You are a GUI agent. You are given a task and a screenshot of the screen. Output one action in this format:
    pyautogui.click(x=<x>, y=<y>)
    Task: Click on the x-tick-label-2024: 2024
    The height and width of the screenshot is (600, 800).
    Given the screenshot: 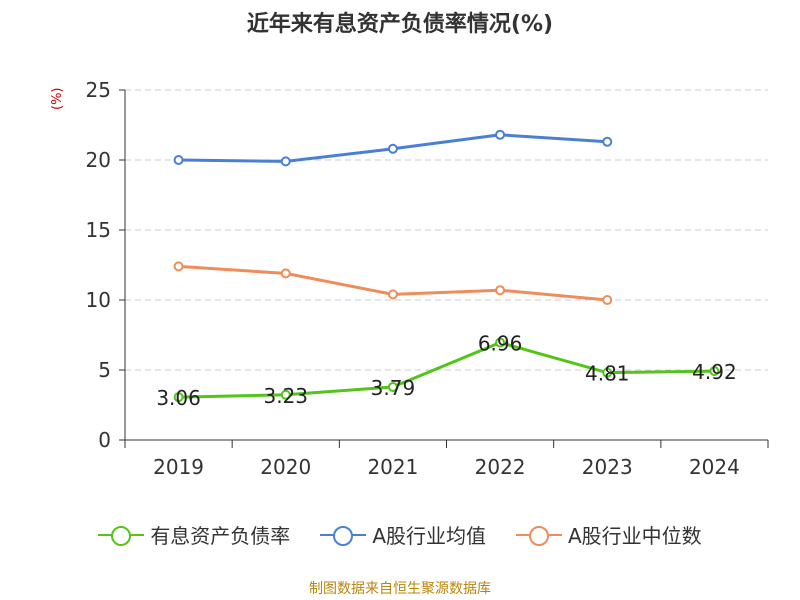 What is the action you would take?
    pyautogui.click(x=714, y=467)
    